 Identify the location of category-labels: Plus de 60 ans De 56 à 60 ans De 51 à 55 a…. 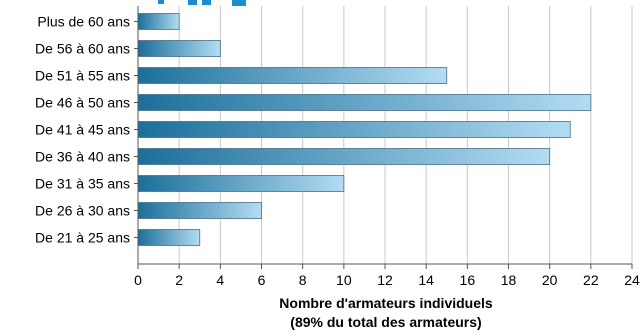
(82, 130).